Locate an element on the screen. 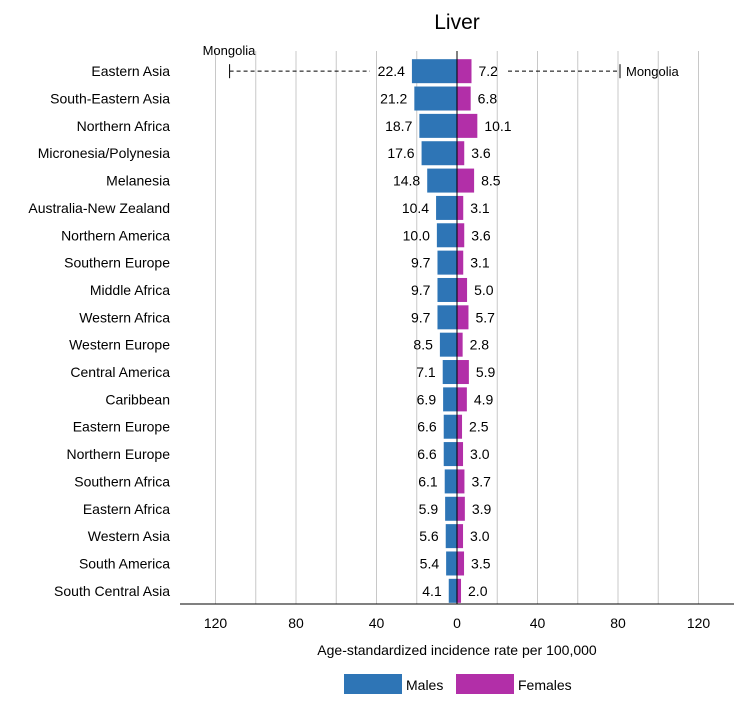 This screenshot has width=746, height=705. male-value-label: 4.1 is located at coordinates (432, 591).